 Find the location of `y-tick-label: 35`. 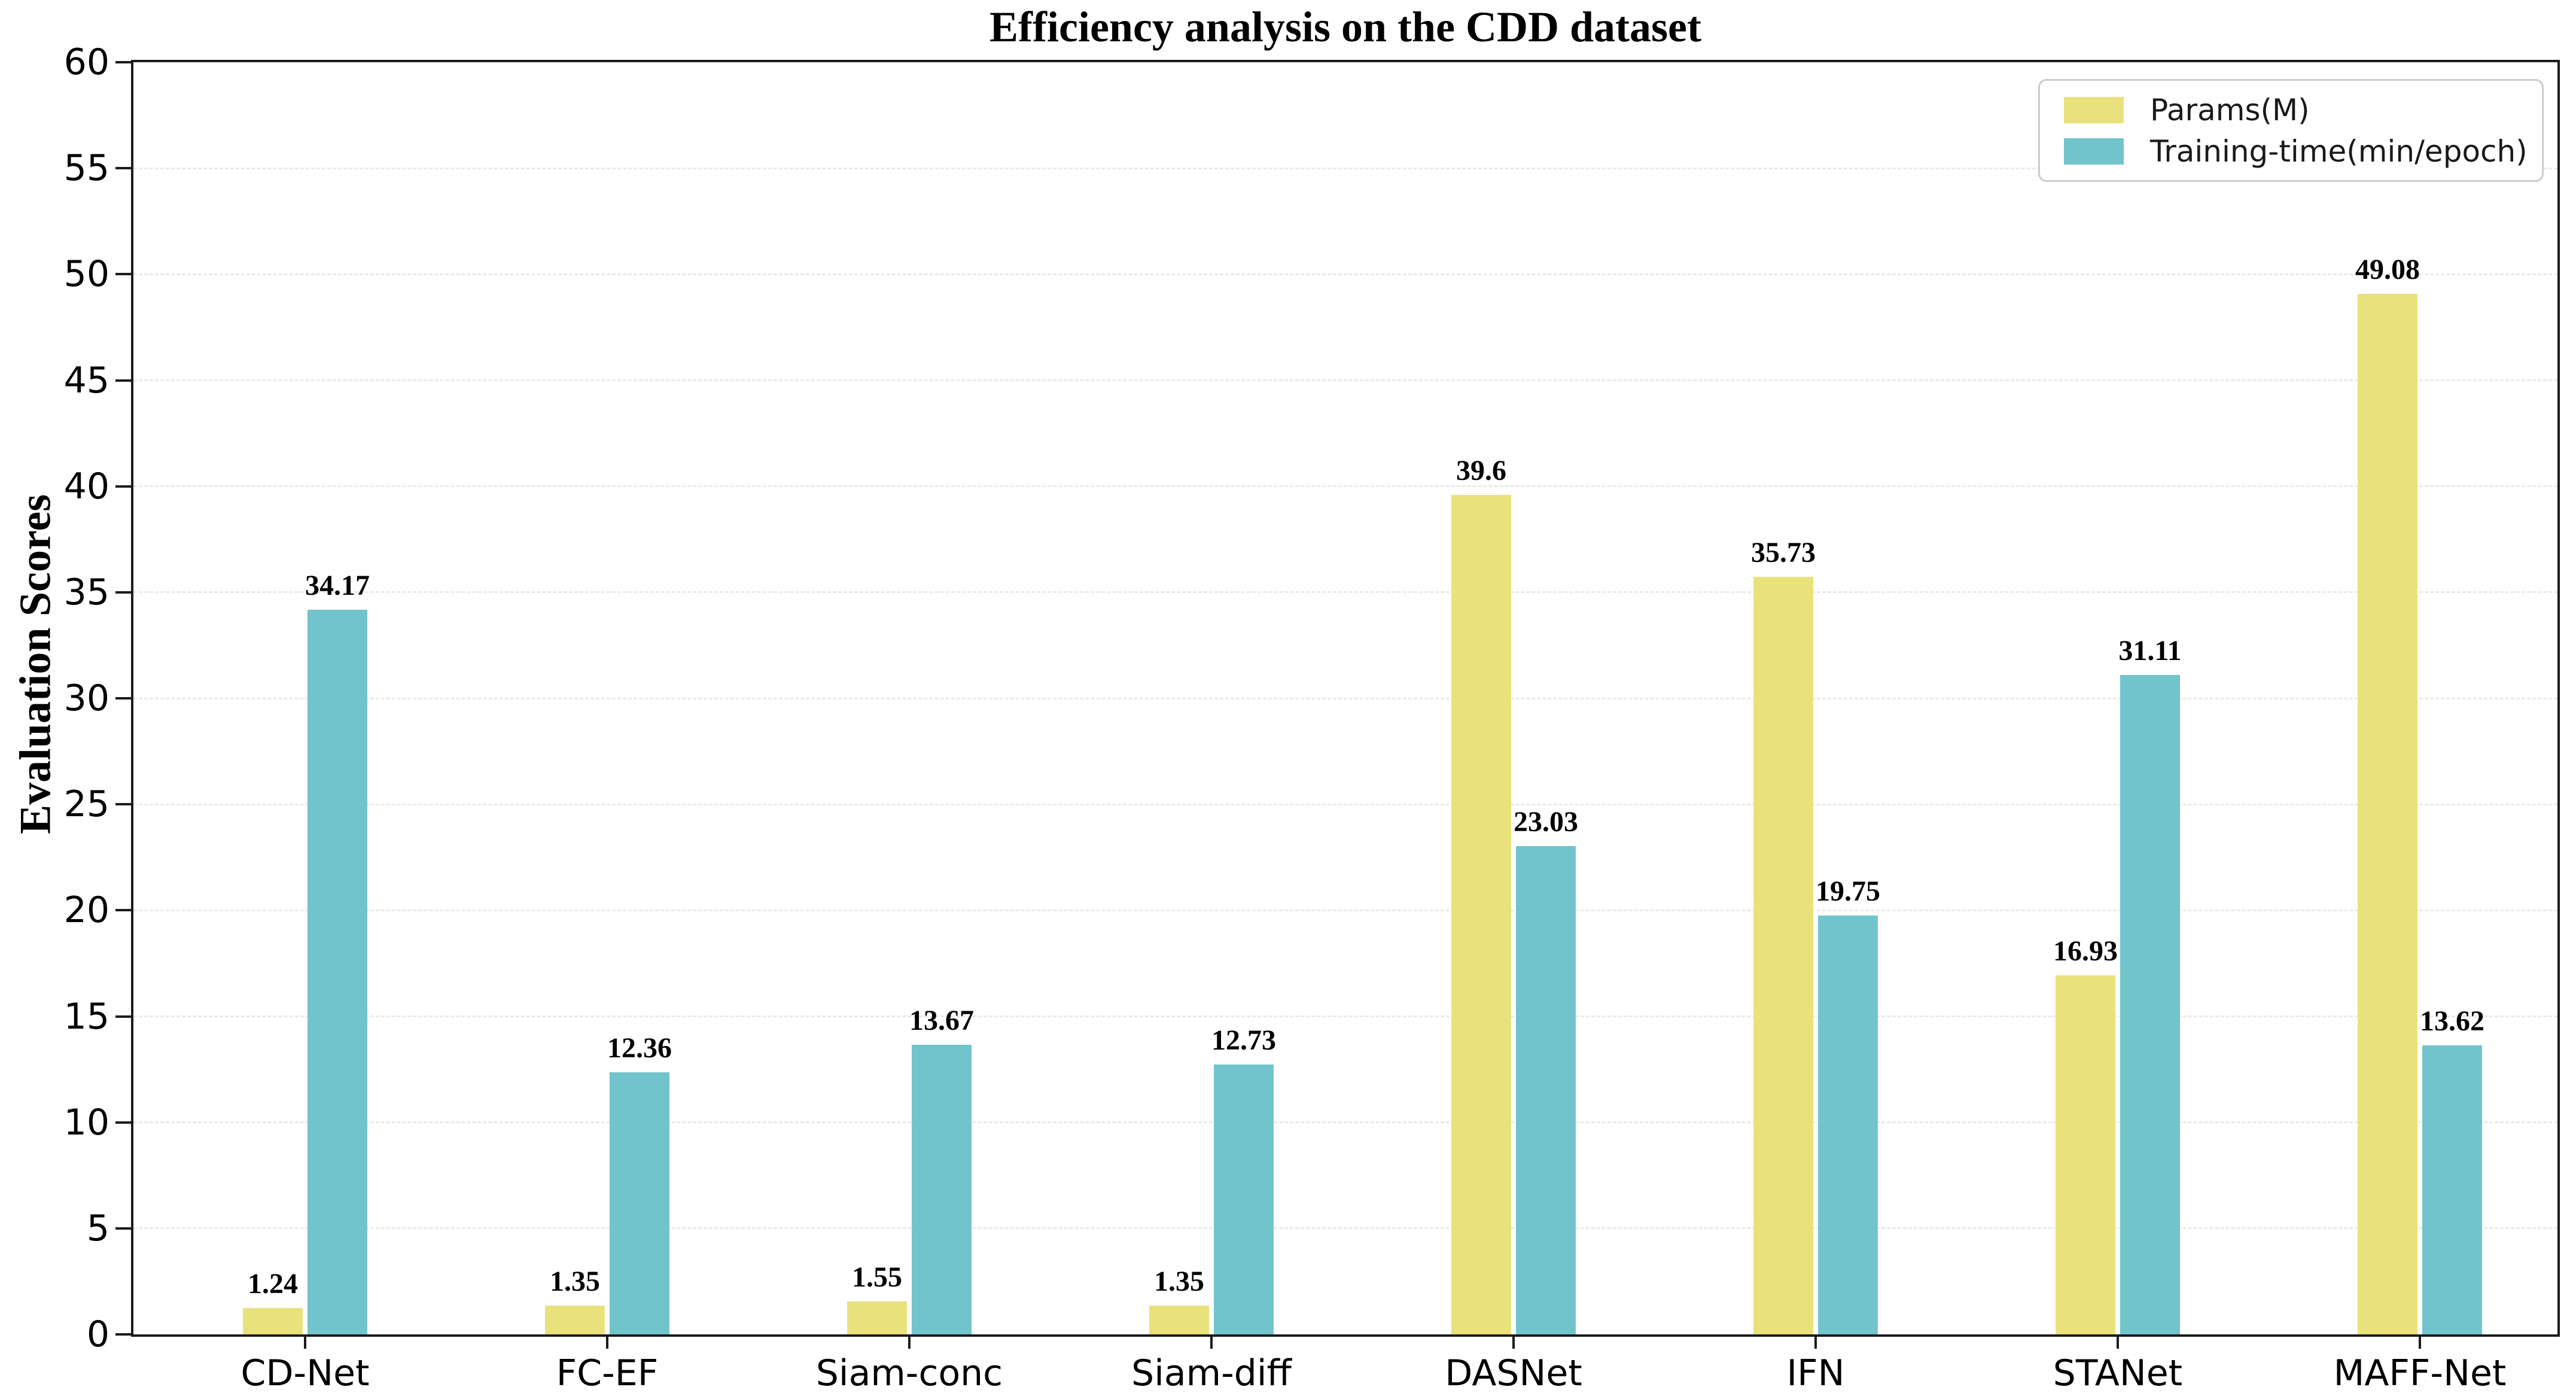

y-tick-label: 35 is located at coordinates (86, 592).